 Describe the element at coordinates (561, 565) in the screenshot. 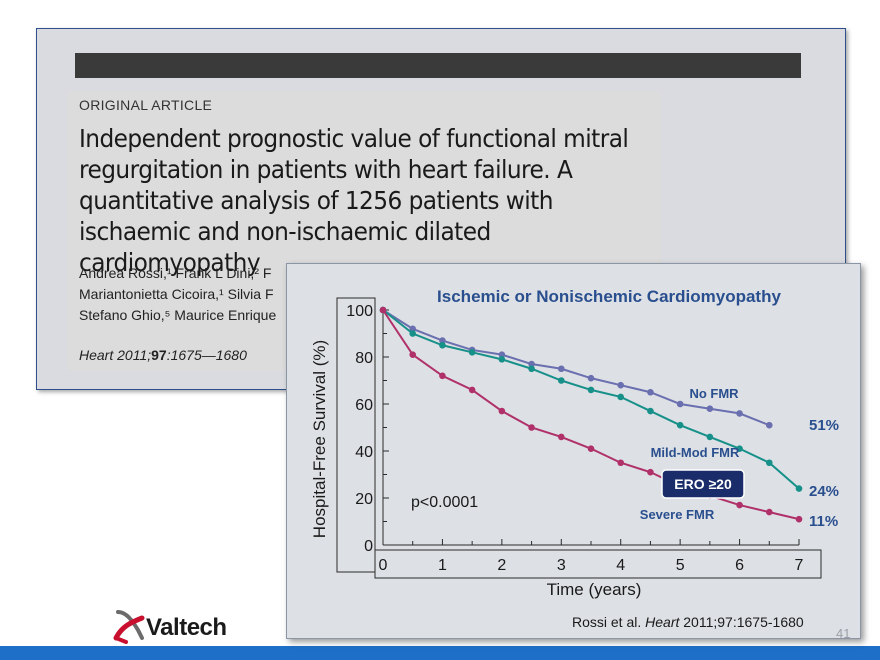

I see `x-tick-label: 3` at that location.